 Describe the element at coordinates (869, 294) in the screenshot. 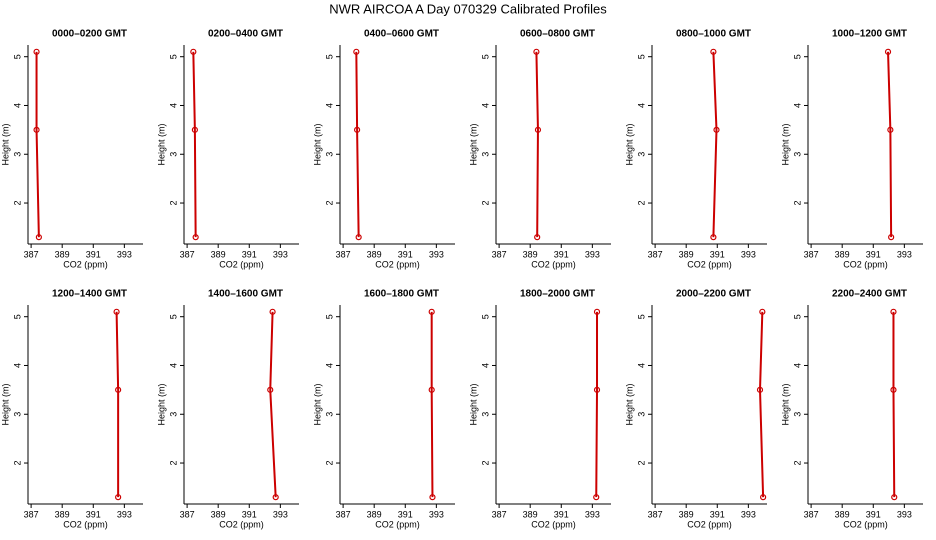

I see `panel-title: 2200–2400 GMT` at that location.